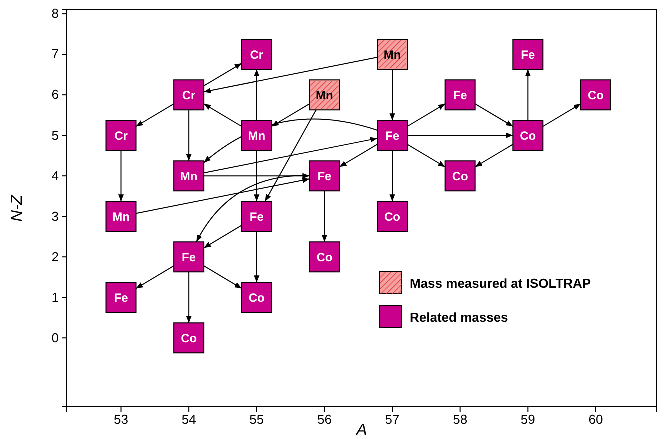 The height and width of the screenshot is (439, 670). What do you see at coordinates (55, 54) in the screenshot?
I see `y-tick-label: 7` at bounding box center [55, 54].